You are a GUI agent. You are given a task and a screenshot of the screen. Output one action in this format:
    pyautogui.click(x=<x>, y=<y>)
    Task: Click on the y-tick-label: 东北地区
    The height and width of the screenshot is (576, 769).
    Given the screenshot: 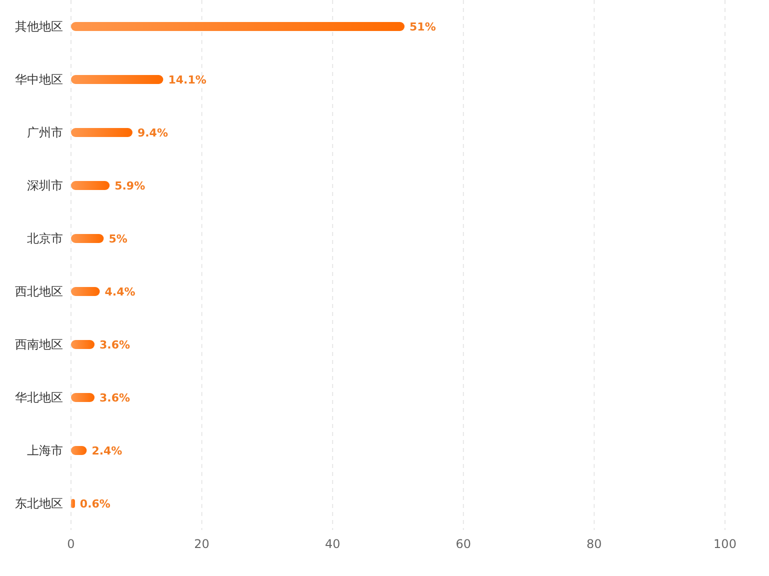 What is the action you would take?
    pyautogui.click(x=39, y=503)
    